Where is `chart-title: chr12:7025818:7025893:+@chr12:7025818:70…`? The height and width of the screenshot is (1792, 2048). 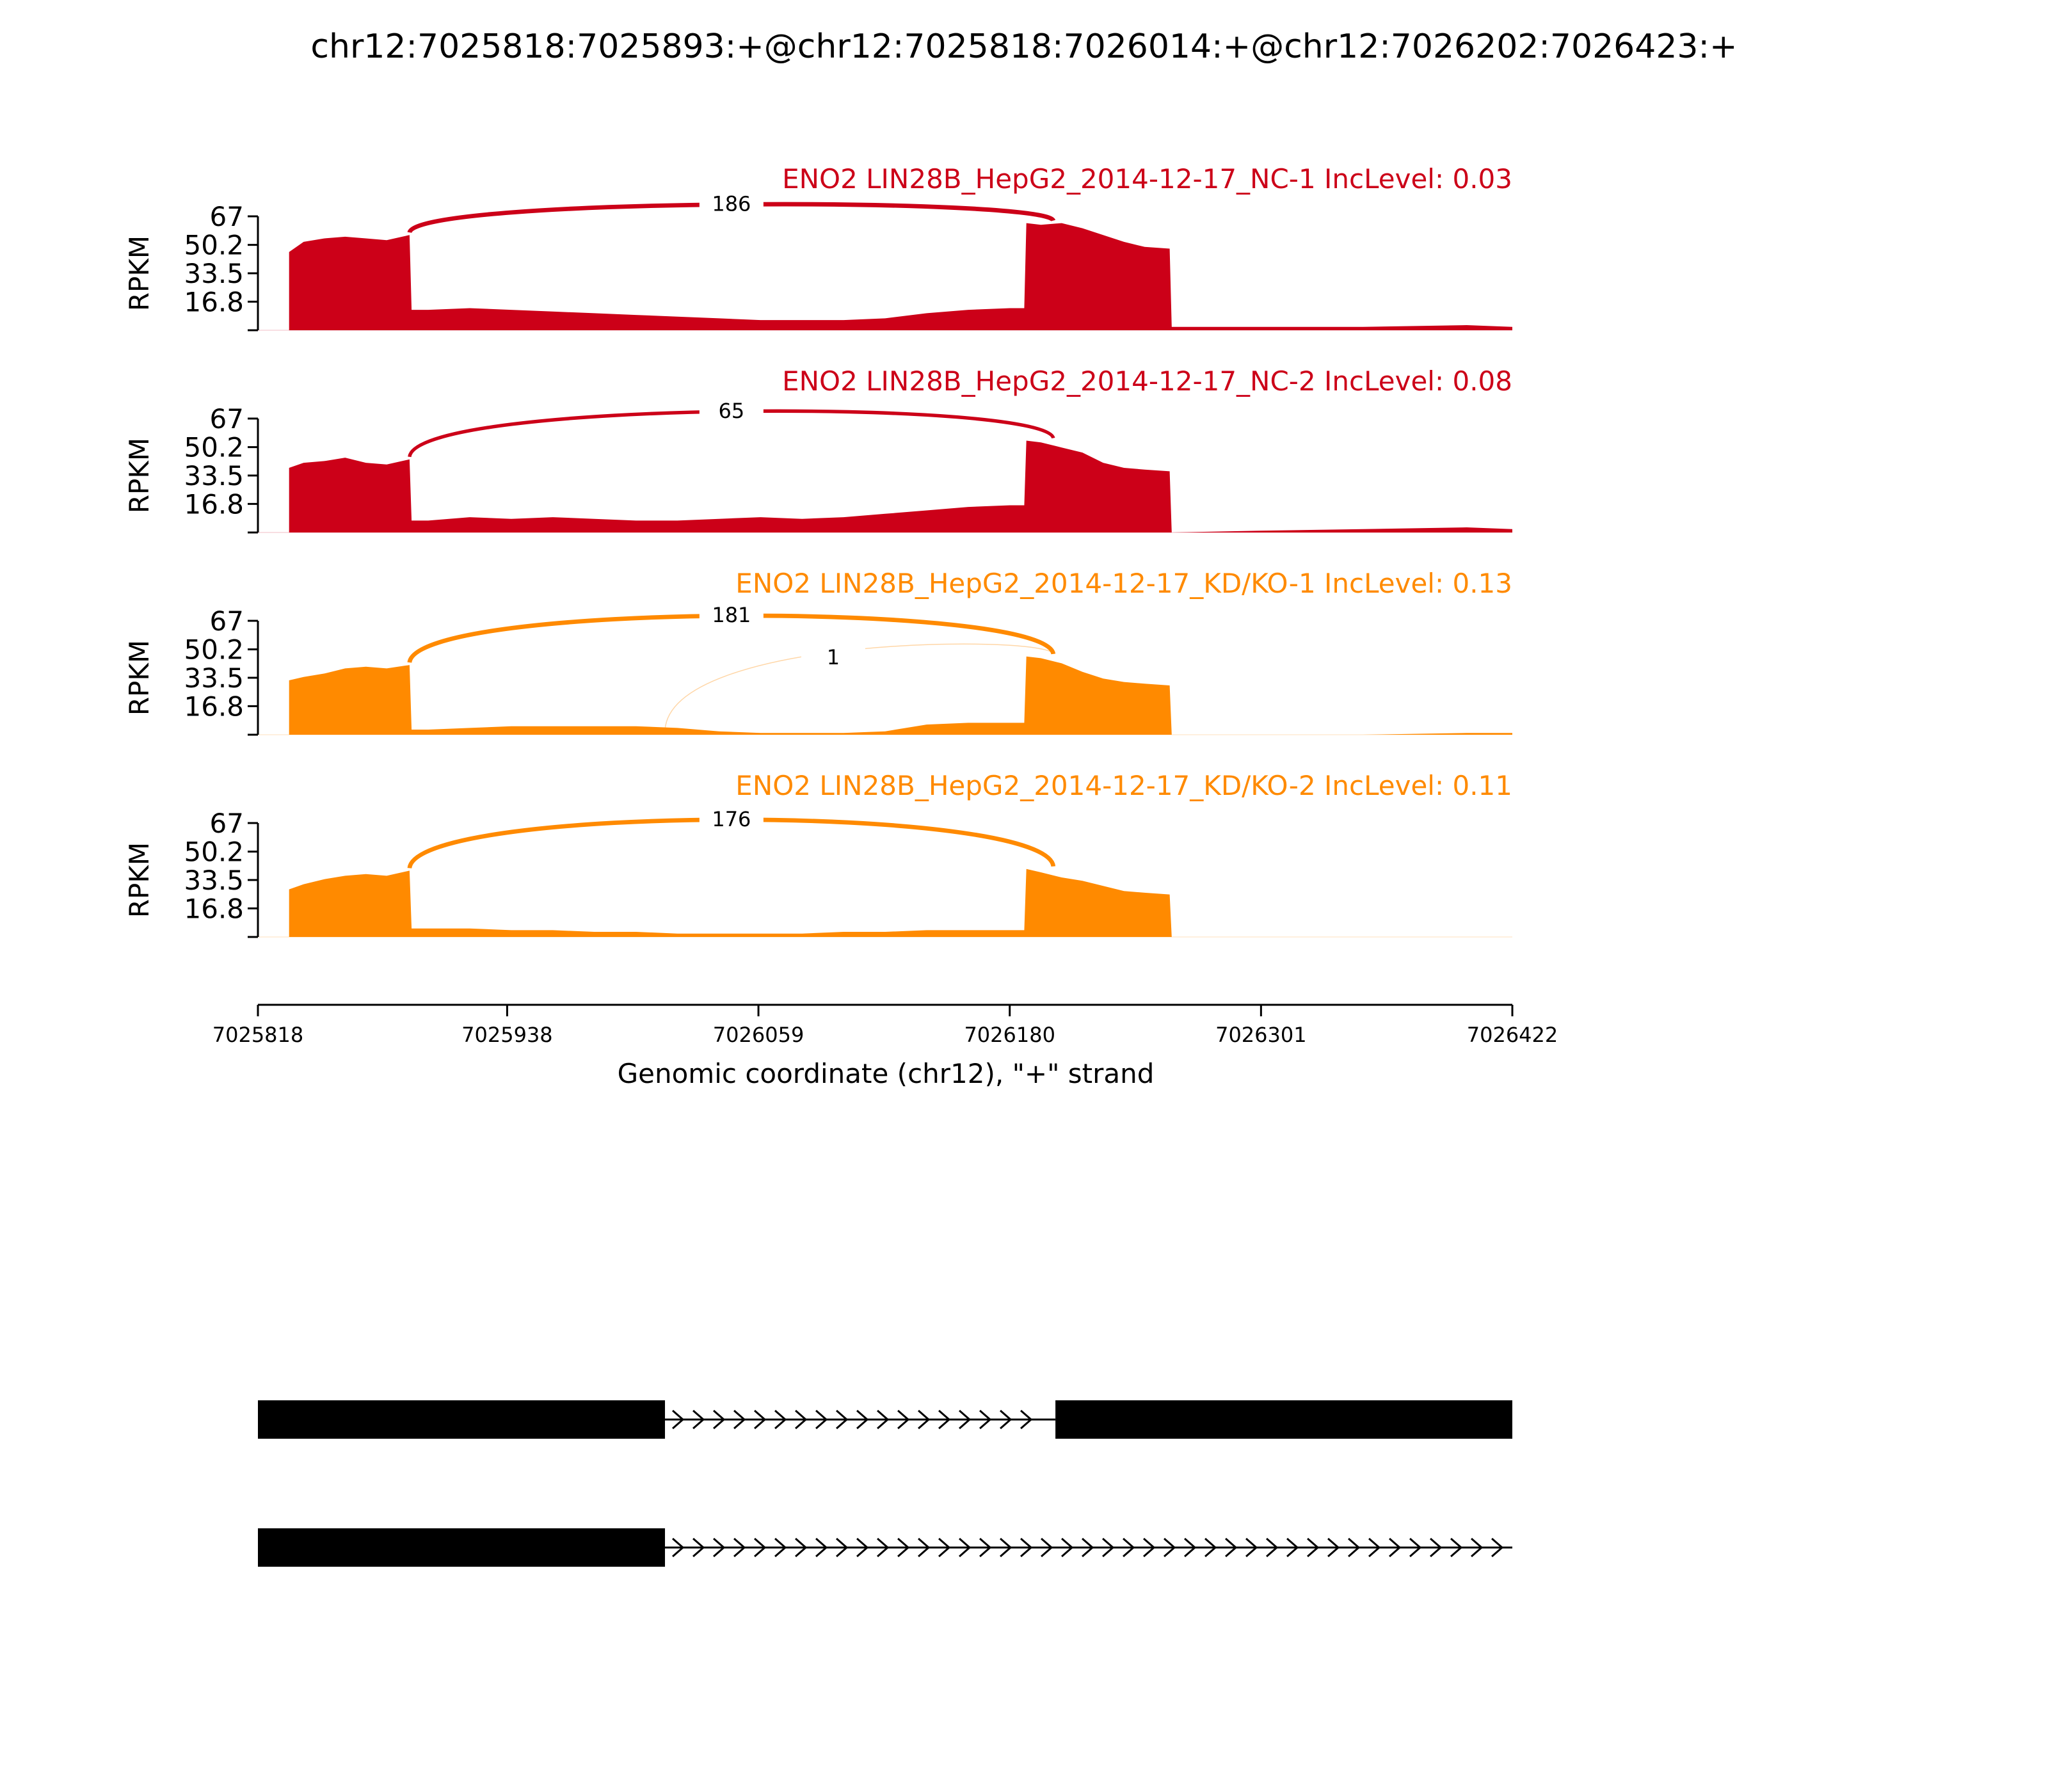 chart-title: chr12:7025818:7025893:+@chr12:7025818:70… is located at coordinates (1023, 47).